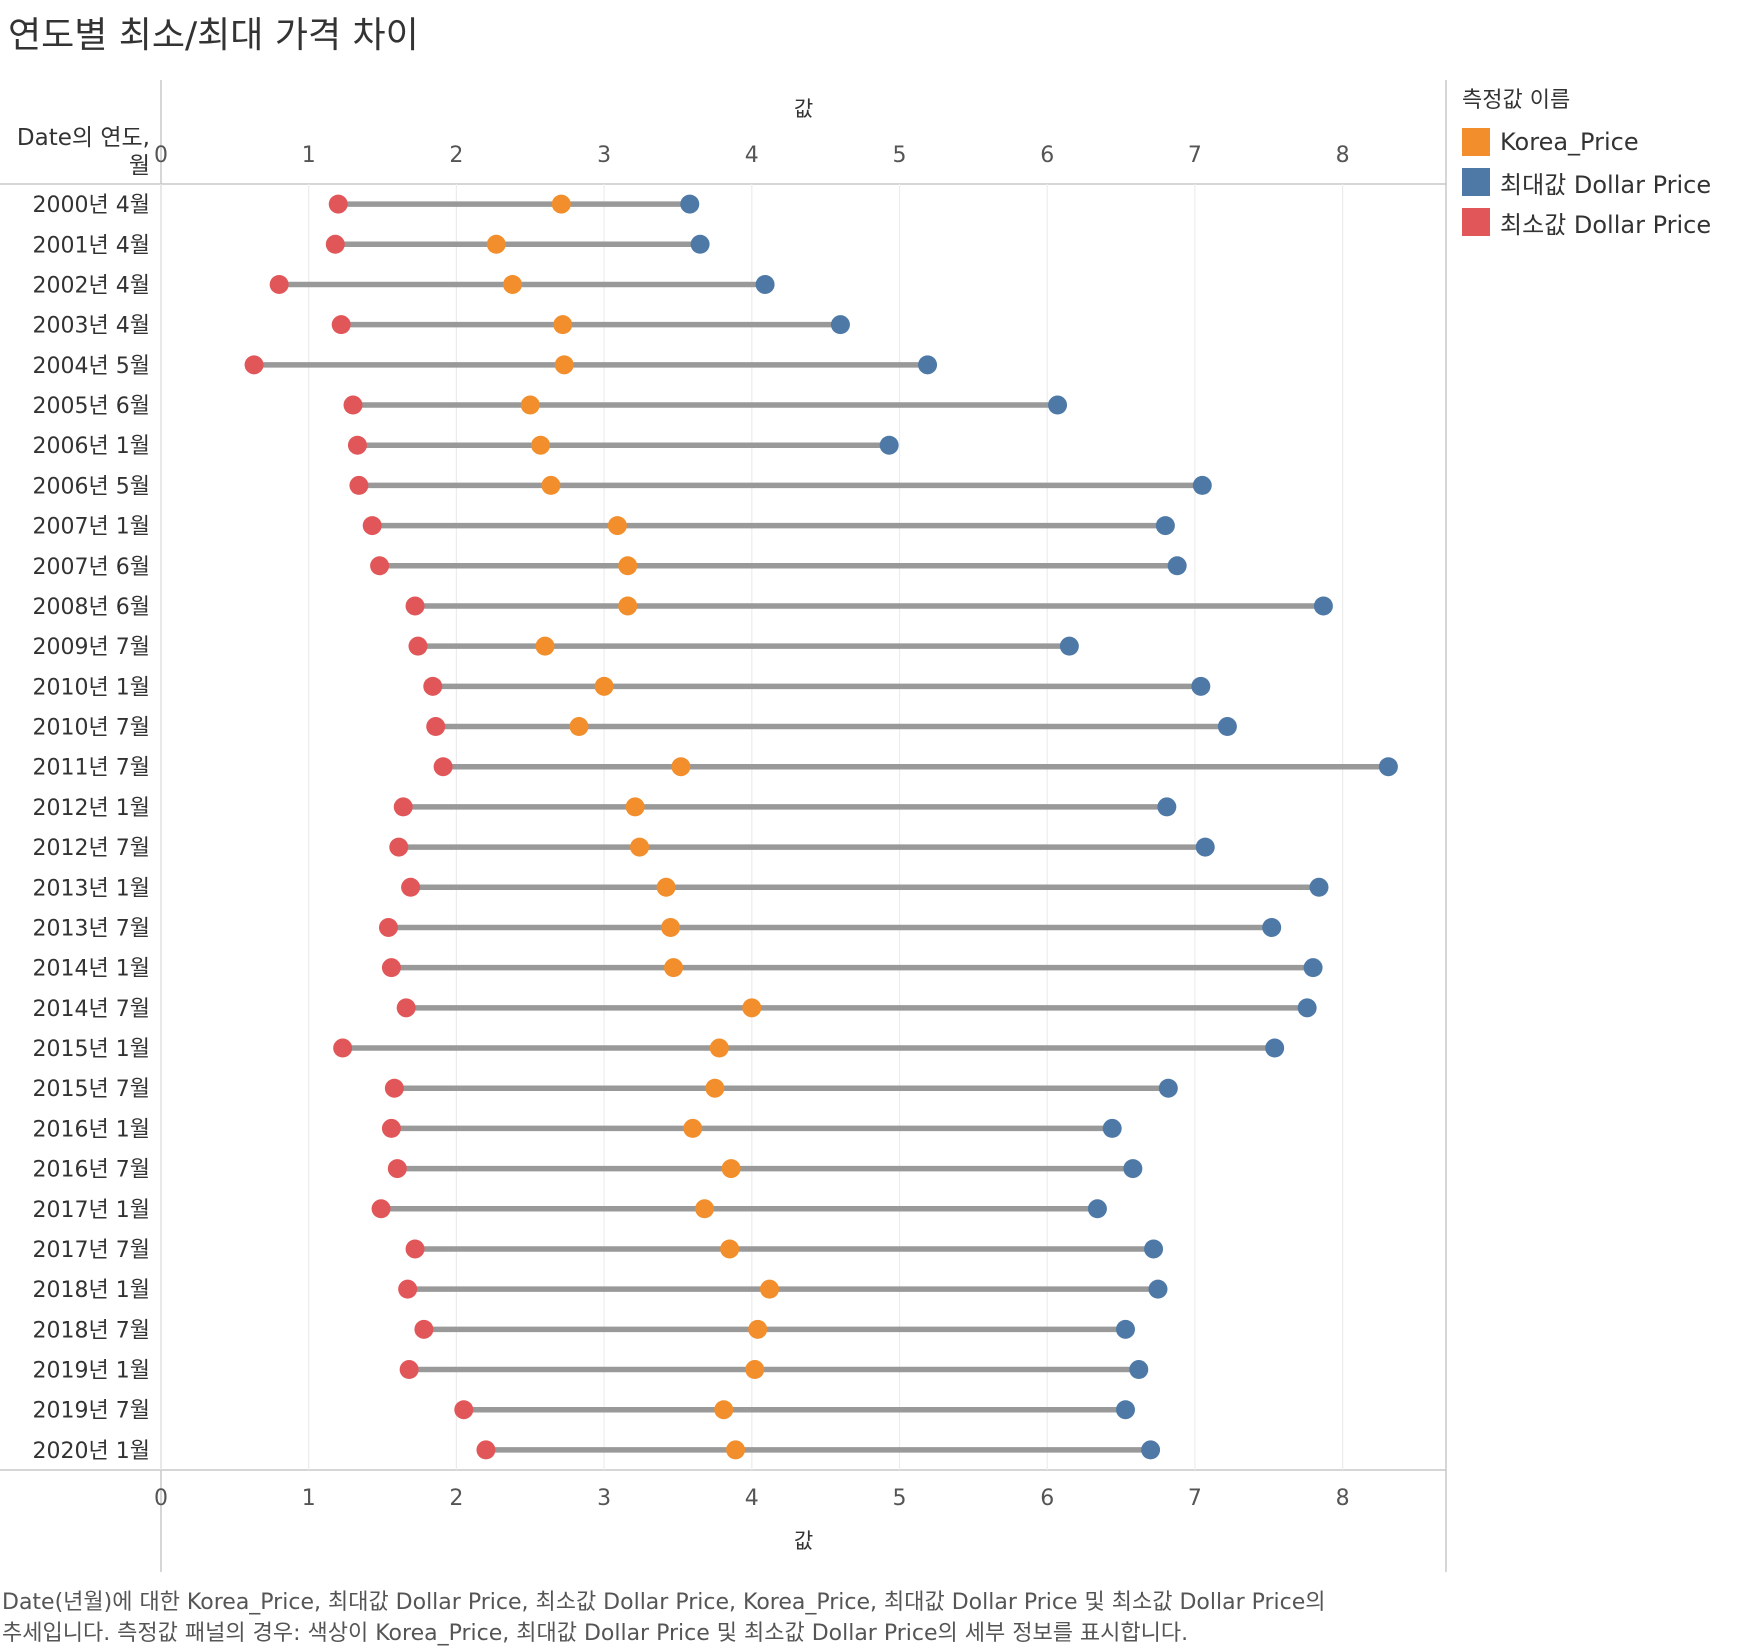 The image size is (1738, 1649). I want to click on legend-item-max-dollar-price: 최대값 Dollar Price, so click(1586, 182).